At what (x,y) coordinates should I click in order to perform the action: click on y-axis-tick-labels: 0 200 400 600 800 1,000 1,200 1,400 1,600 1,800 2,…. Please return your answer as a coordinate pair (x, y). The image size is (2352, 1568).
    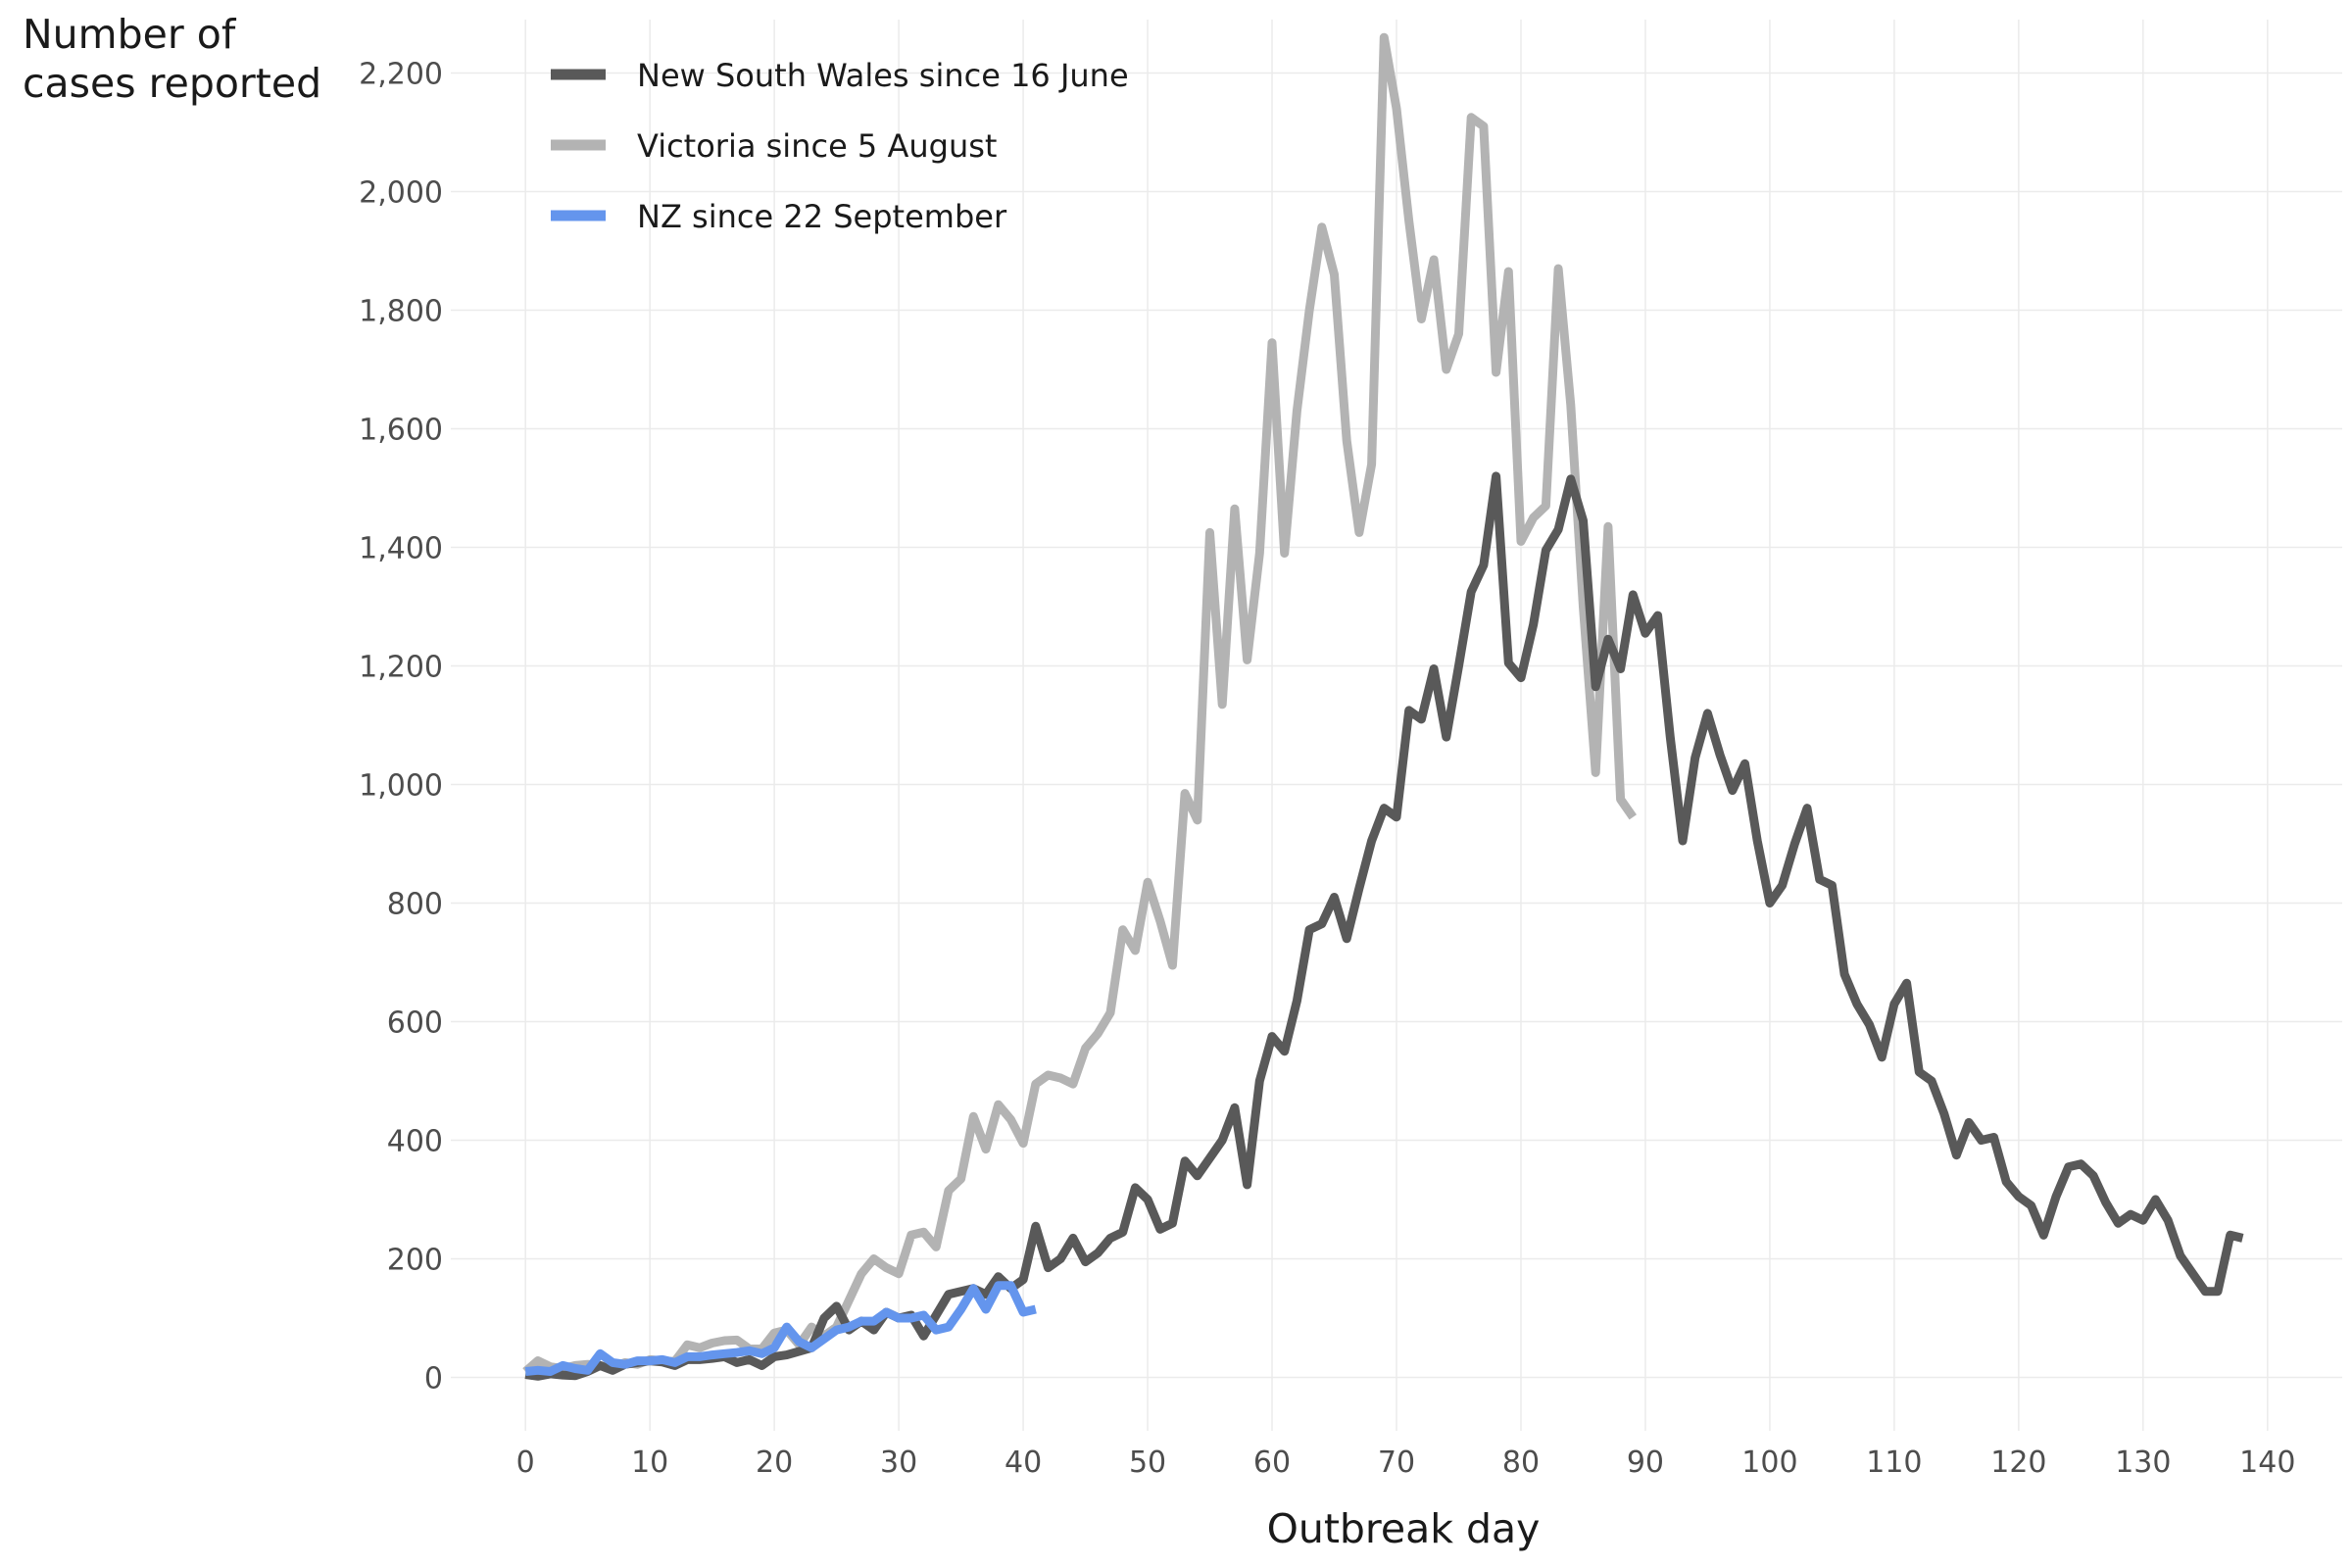
    Looking at the image, I should click on (401, 726).